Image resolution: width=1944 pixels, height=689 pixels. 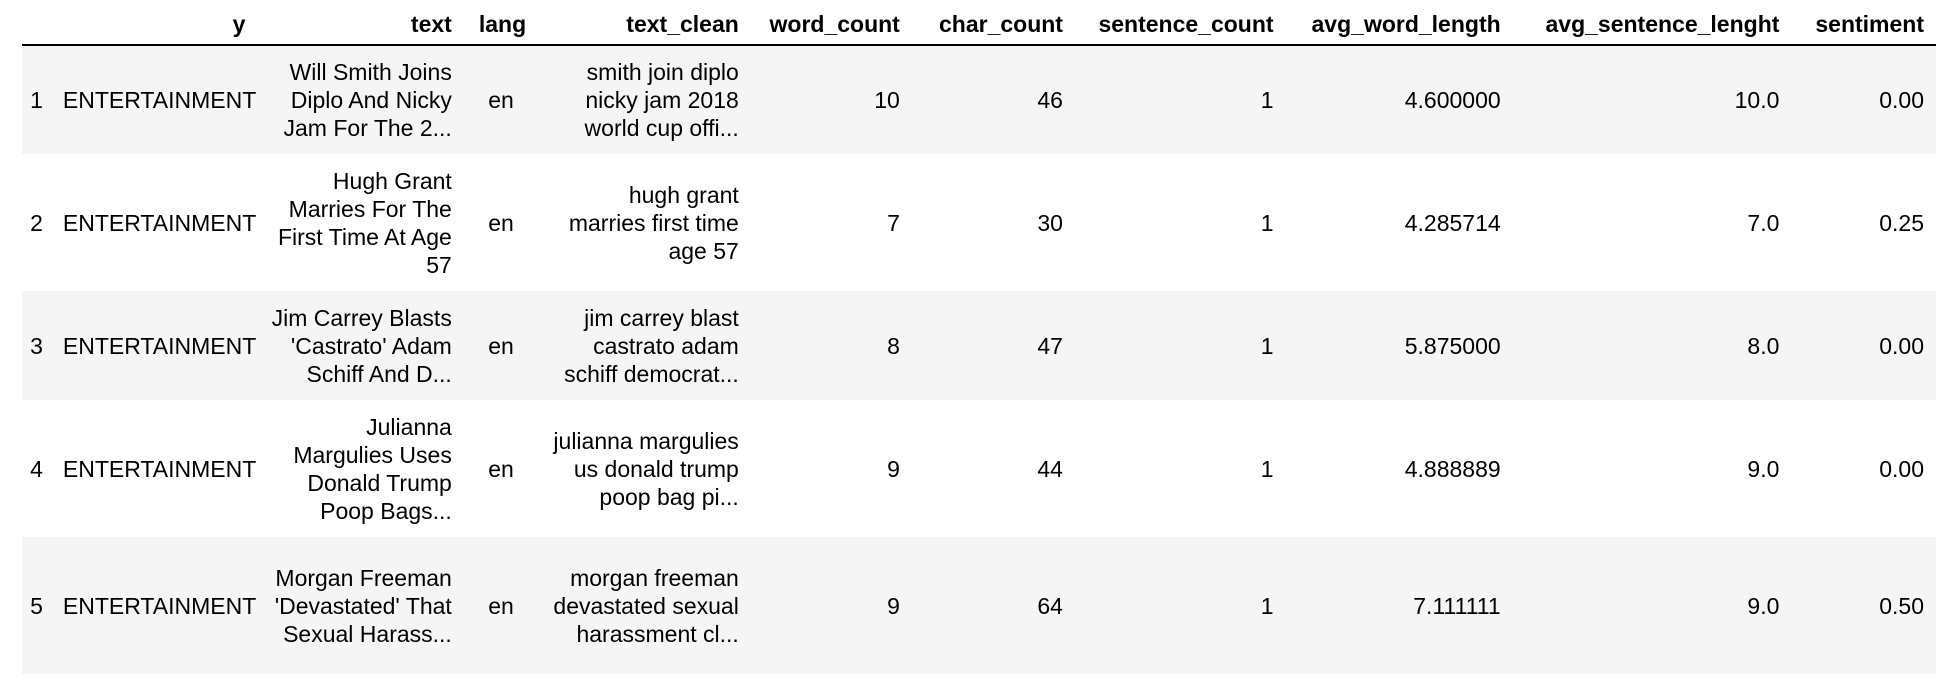 I want to click on row-index: 5, so click(x=36, y=605).